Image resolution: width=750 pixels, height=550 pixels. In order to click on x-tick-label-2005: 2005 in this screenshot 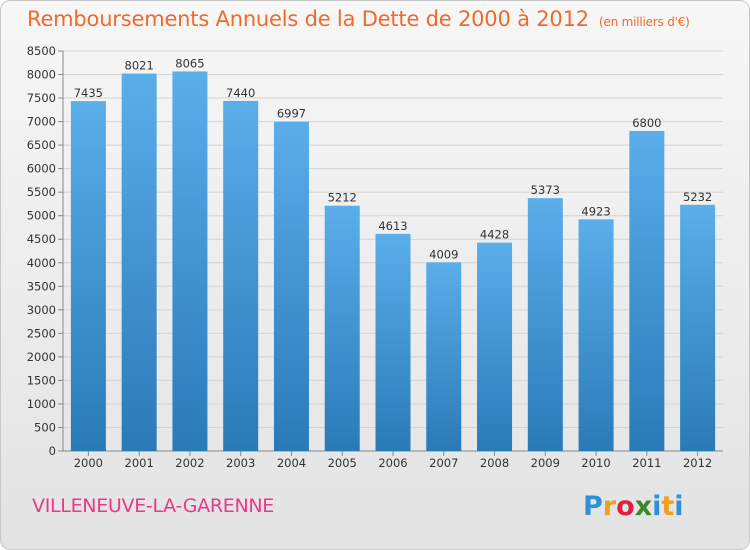, I will do `click(342, 463)`.